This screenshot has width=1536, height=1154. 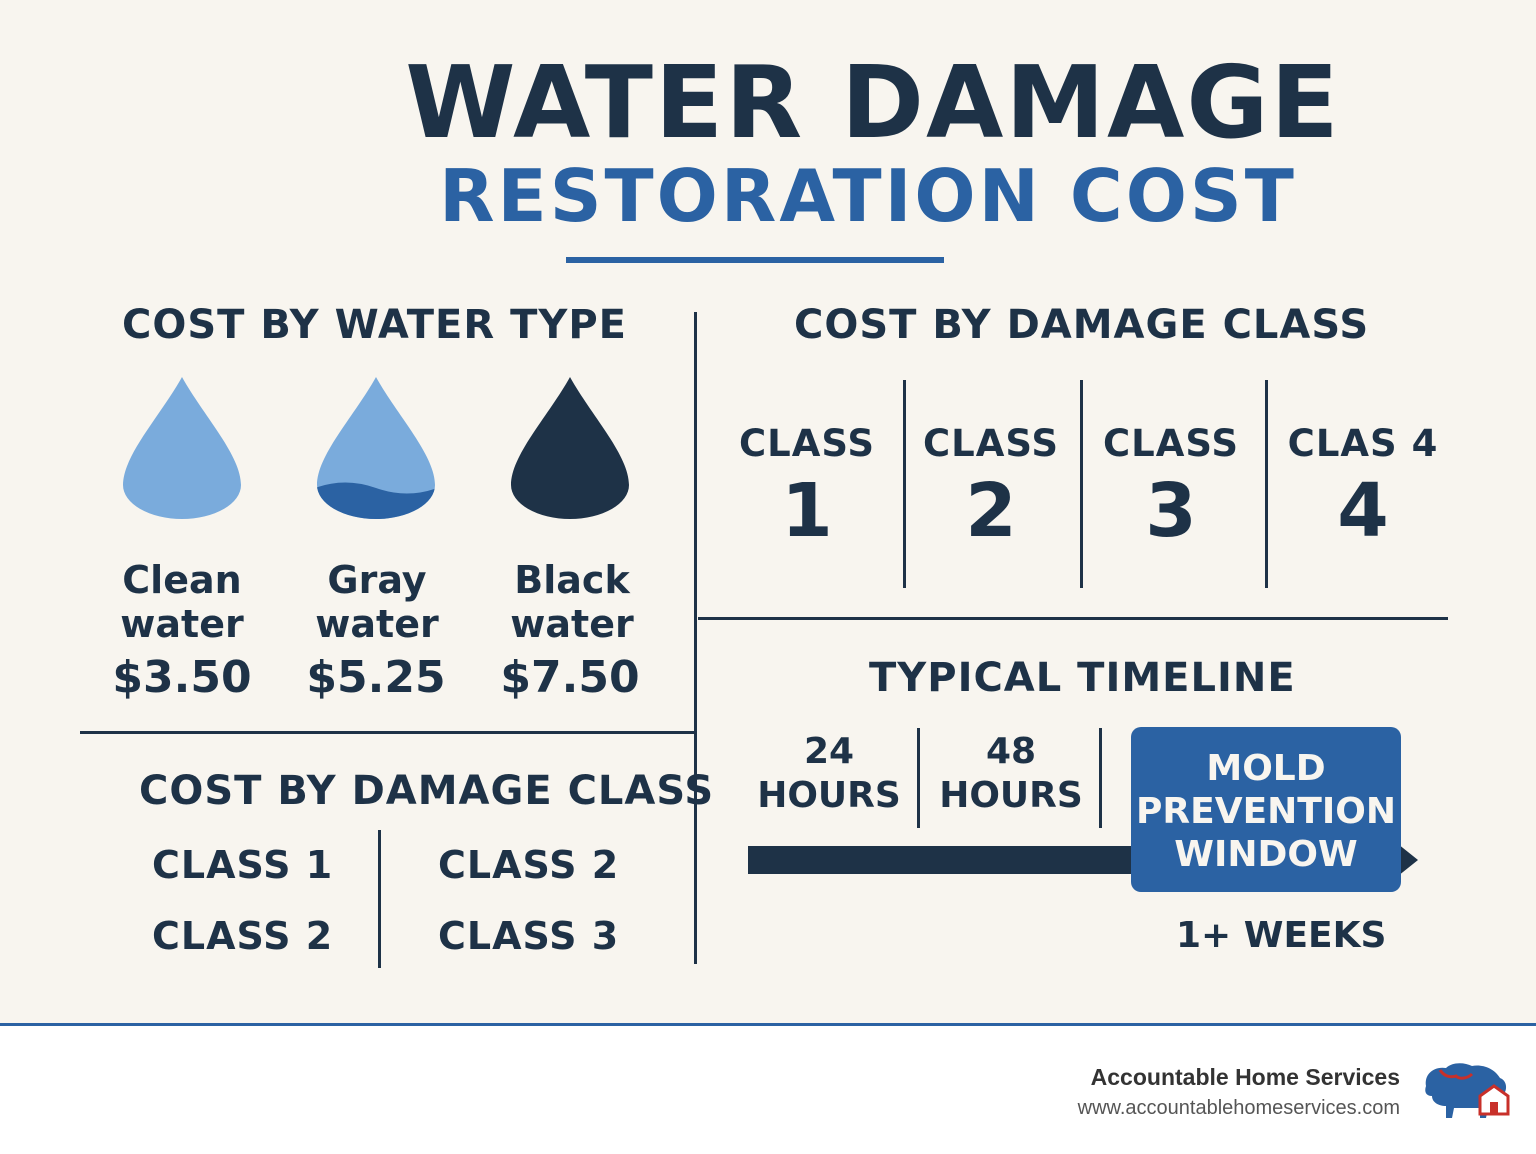 What do you see at coordinates (529, 865) in the screenshot?
I see `bottom-class-right-1: CLASS 2` at bounding box center [529, 865].